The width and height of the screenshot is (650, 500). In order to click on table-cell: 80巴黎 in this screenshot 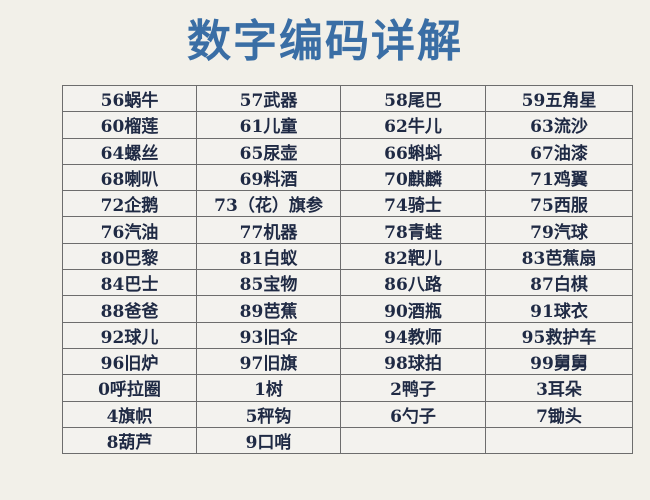, I will do `click(129, 256)`.